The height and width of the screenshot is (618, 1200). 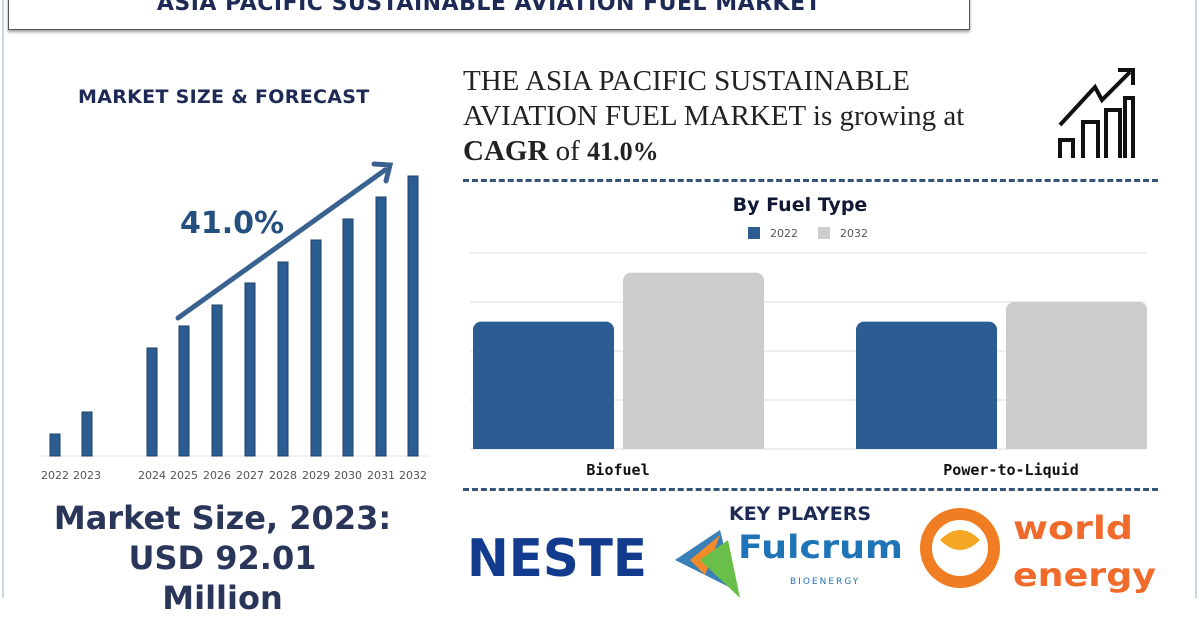 I want to click on market-size-value: USD 92.01, so click(x=222, y=558).